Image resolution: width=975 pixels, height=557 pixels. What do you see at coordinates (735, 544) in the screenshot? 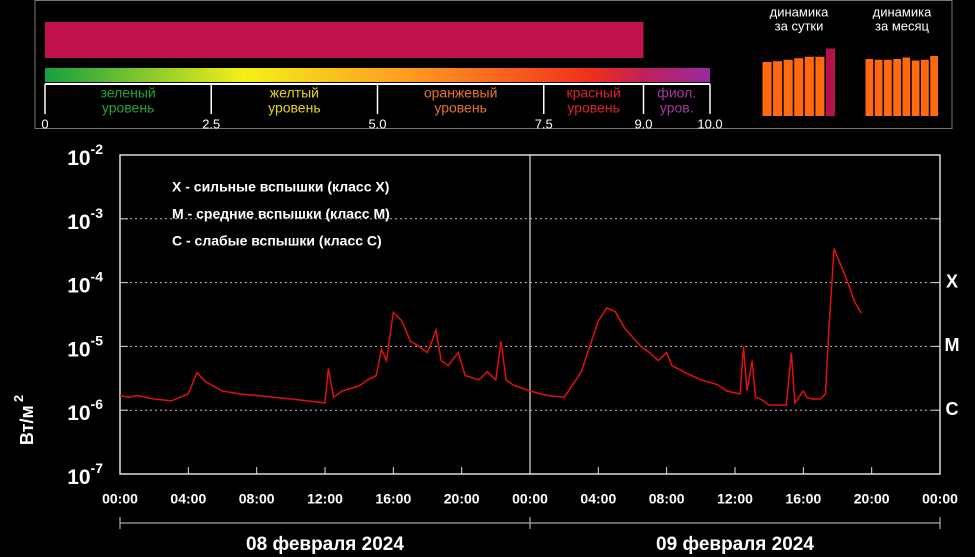
I see `date-label: 09 февраля 2024` at bounding box center [735, 544].